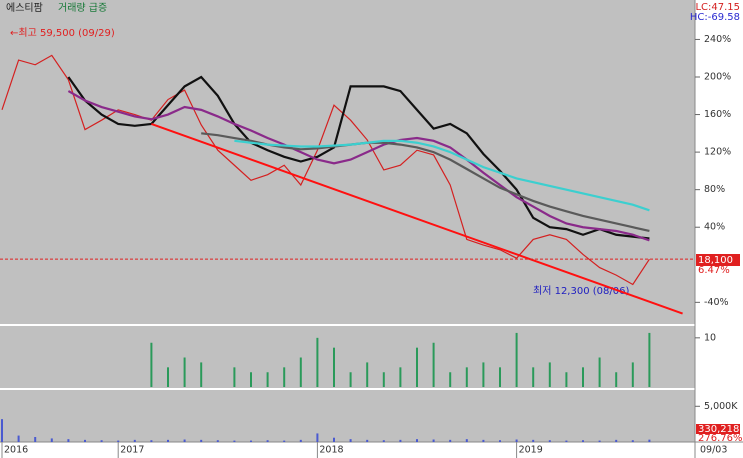 The height and width of the screenshot is (458, 743). I want to click on change-label: 6.47%, so click(714, 270).